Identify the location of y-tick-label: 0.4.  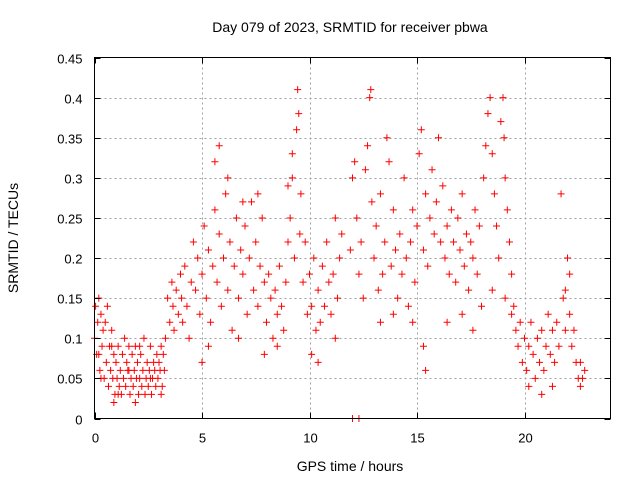
(73, 99).